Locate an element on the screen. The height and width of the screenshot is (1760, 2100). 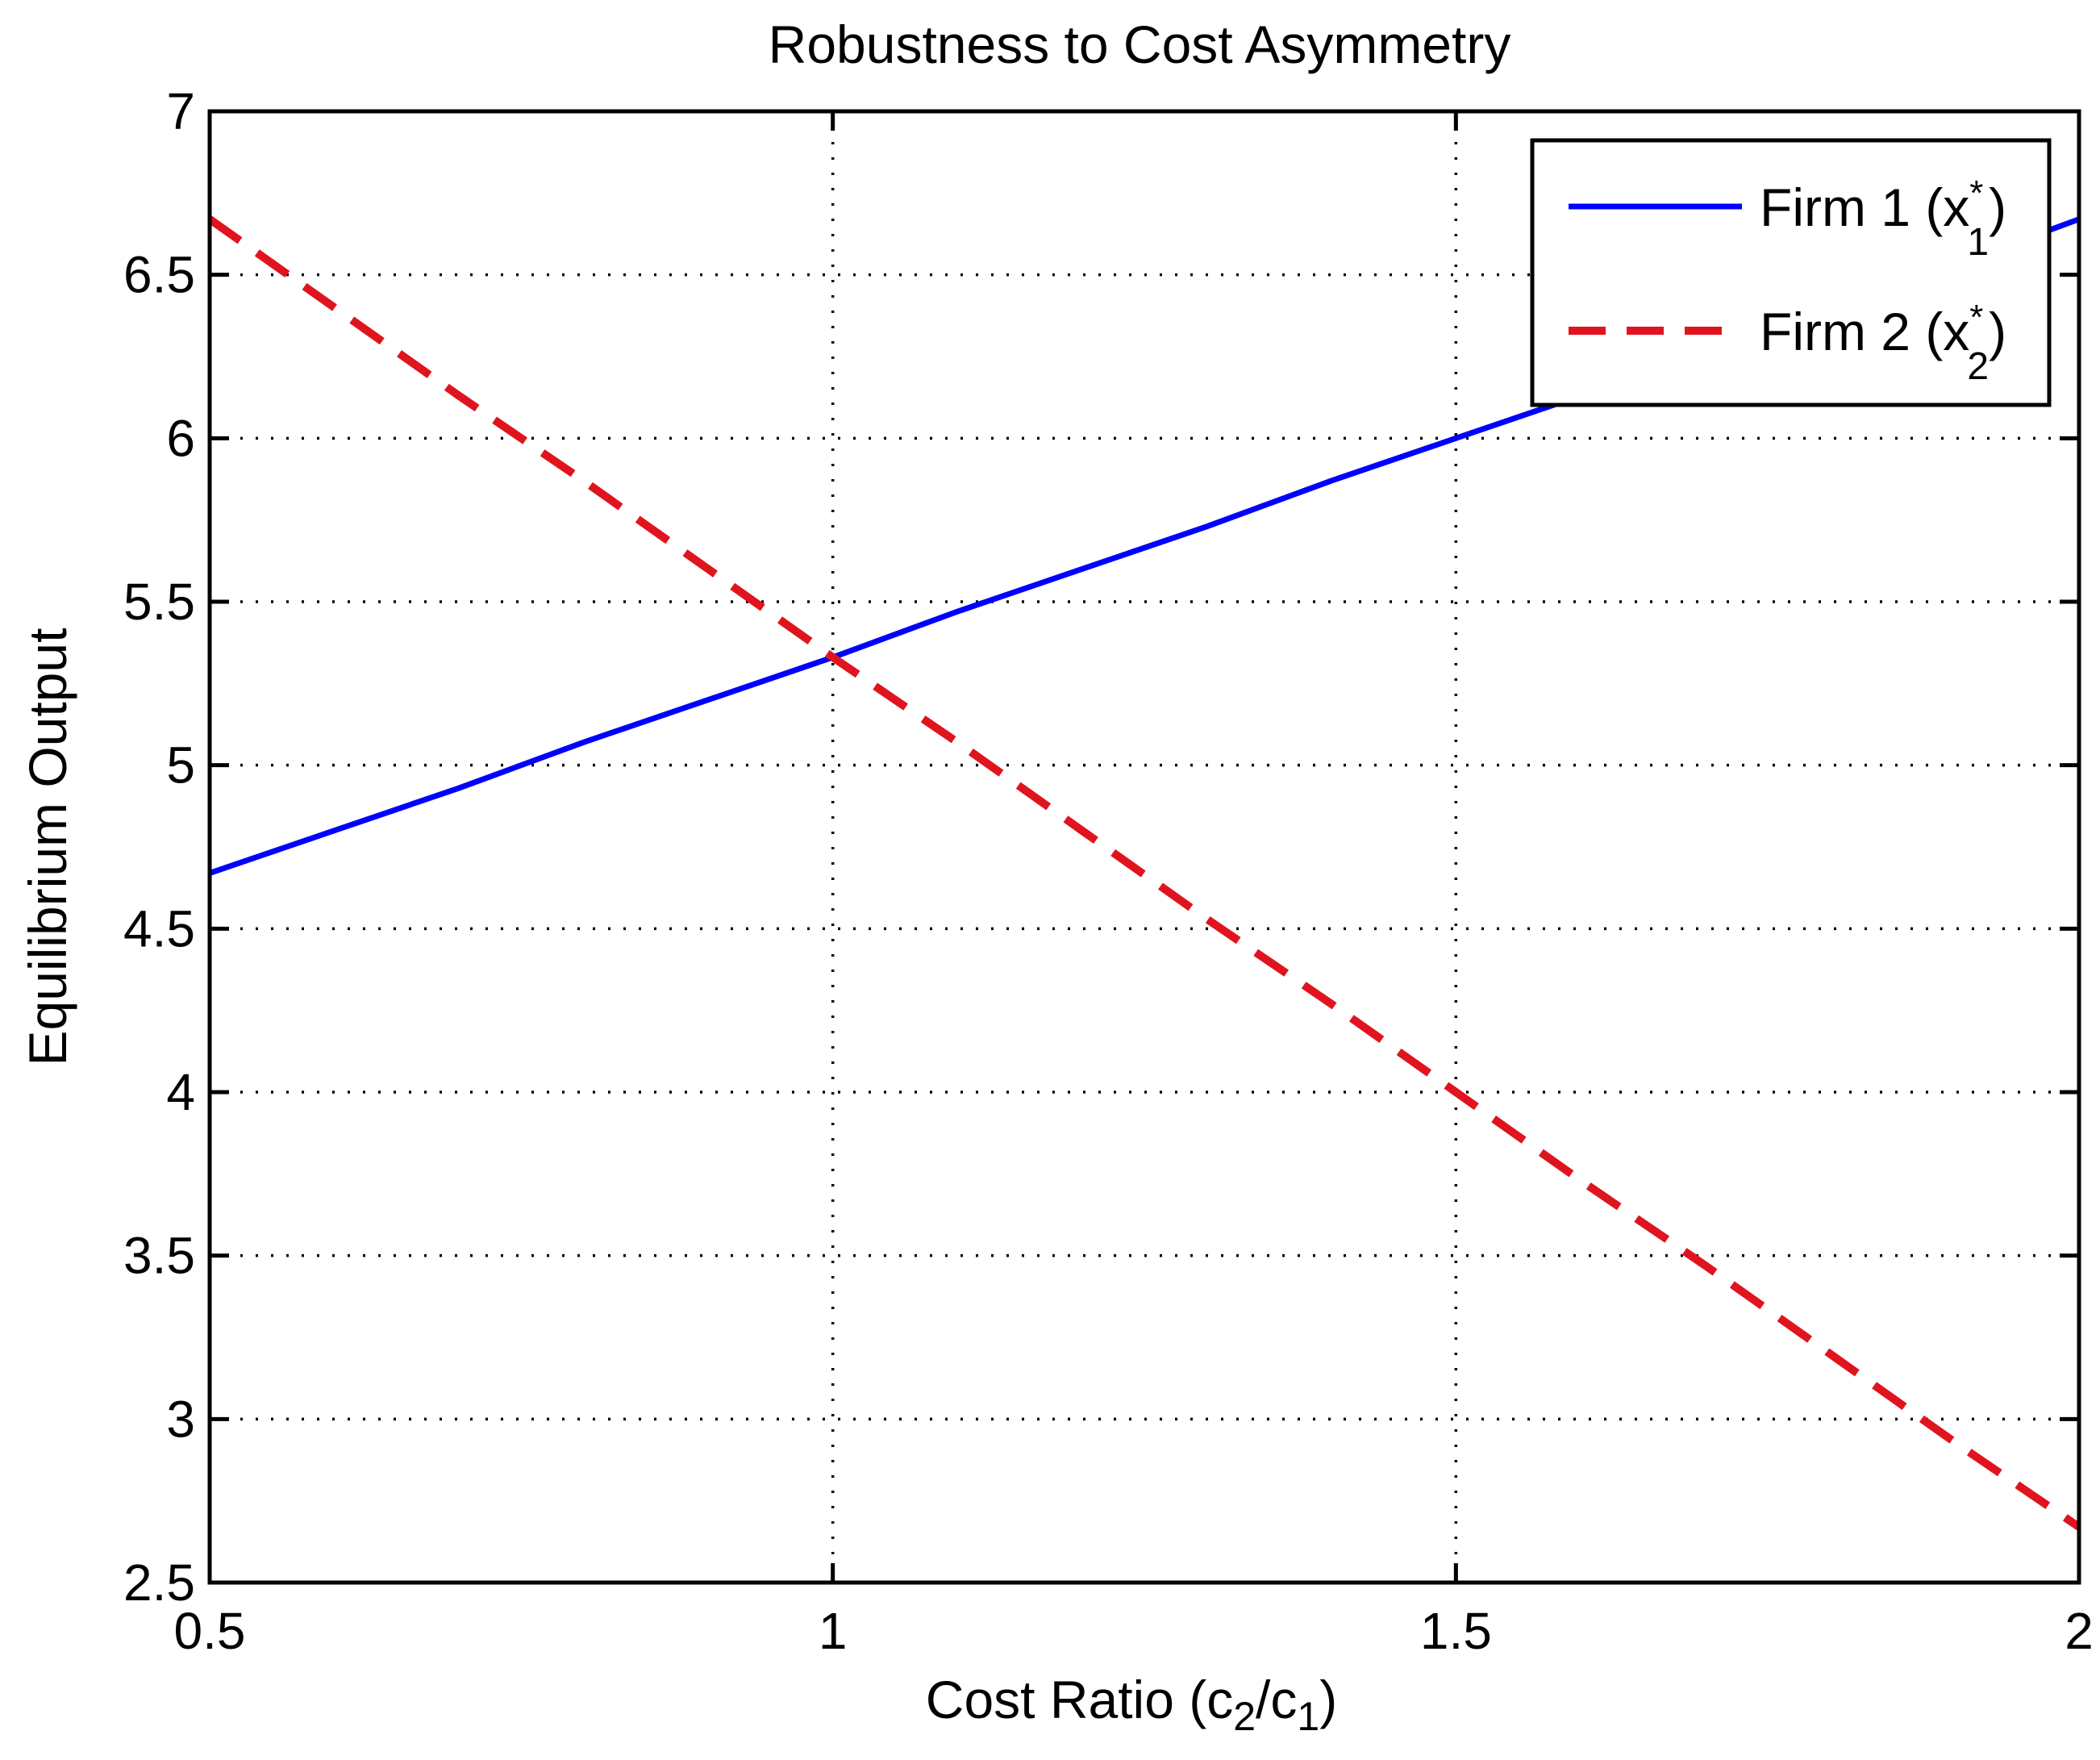
legend-box is located at coordinates (1791, 272).